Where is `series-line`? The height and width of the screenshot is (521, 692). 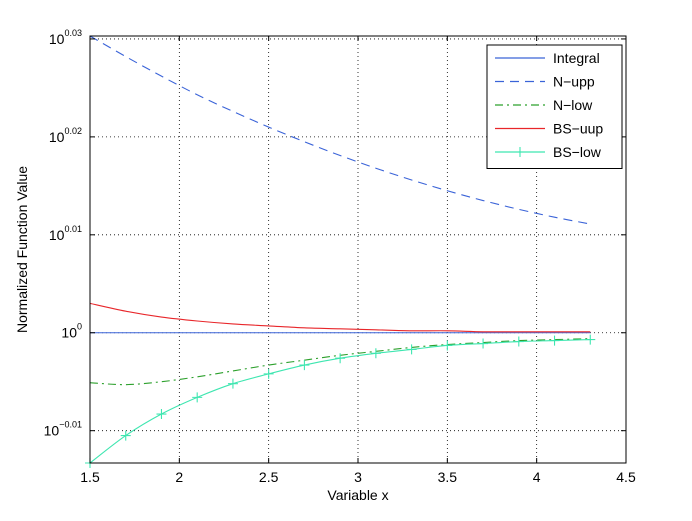
series-line is located at coordinates (340, 317).